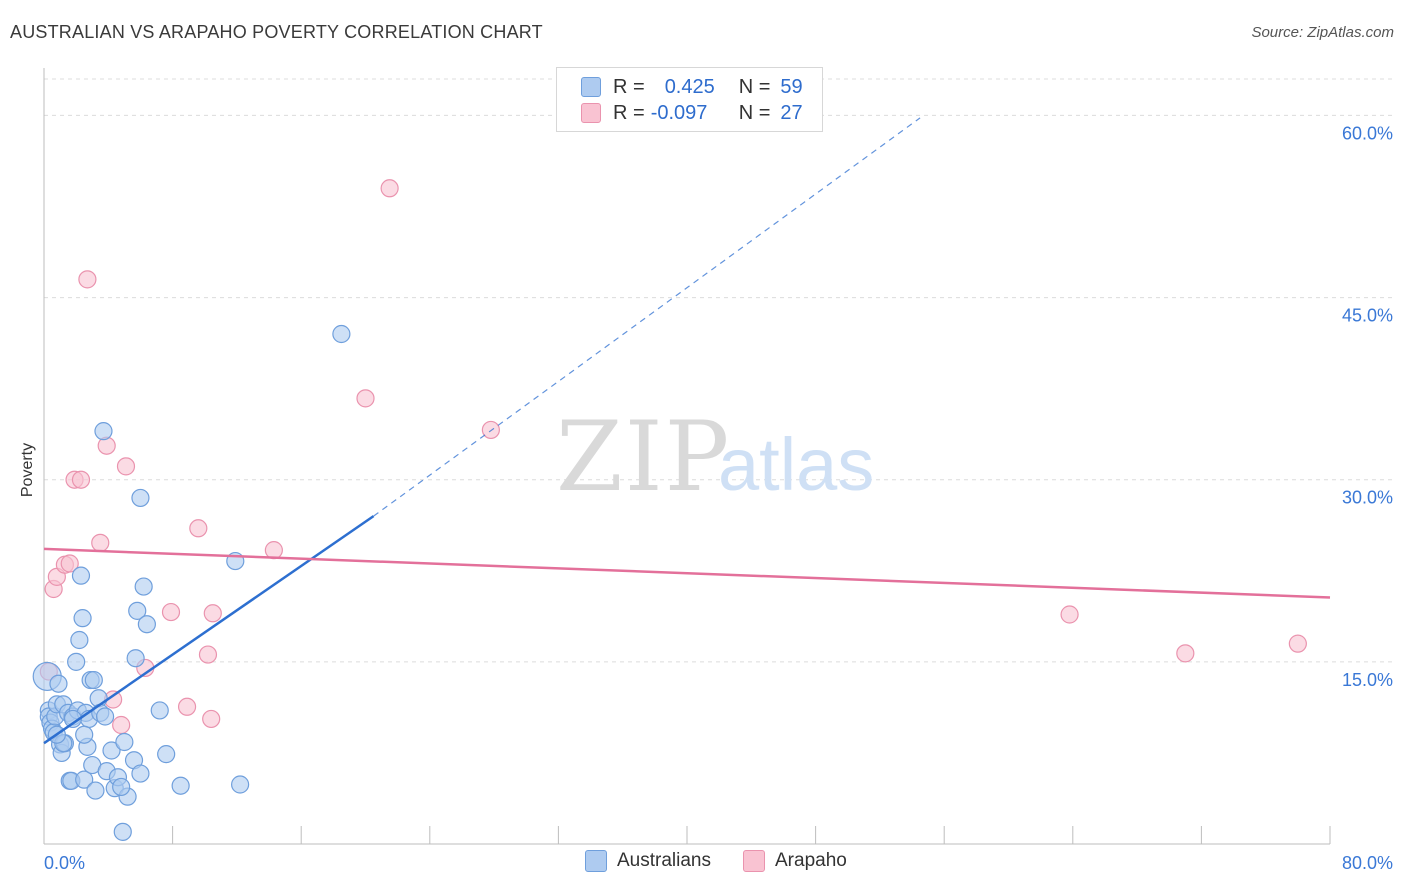 This screenshot has width=1406, height=892. I want to click on n-value: 59, so click(791, 86).